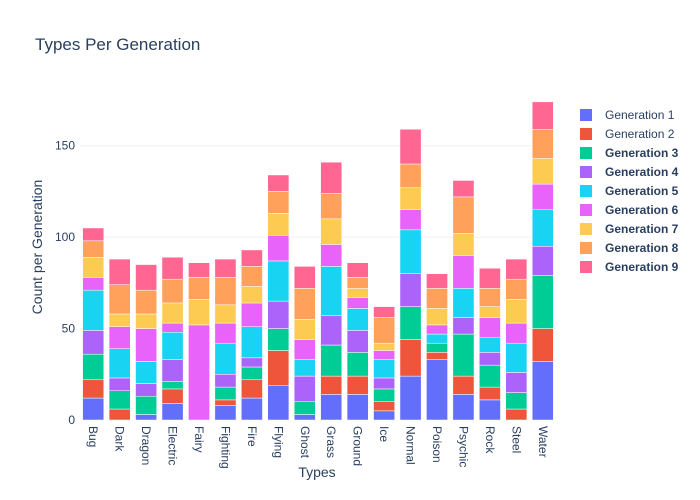 The height and width of the screenshot is (500, 700). I want to click on x-tick-label: Ice, so click(384, 434).